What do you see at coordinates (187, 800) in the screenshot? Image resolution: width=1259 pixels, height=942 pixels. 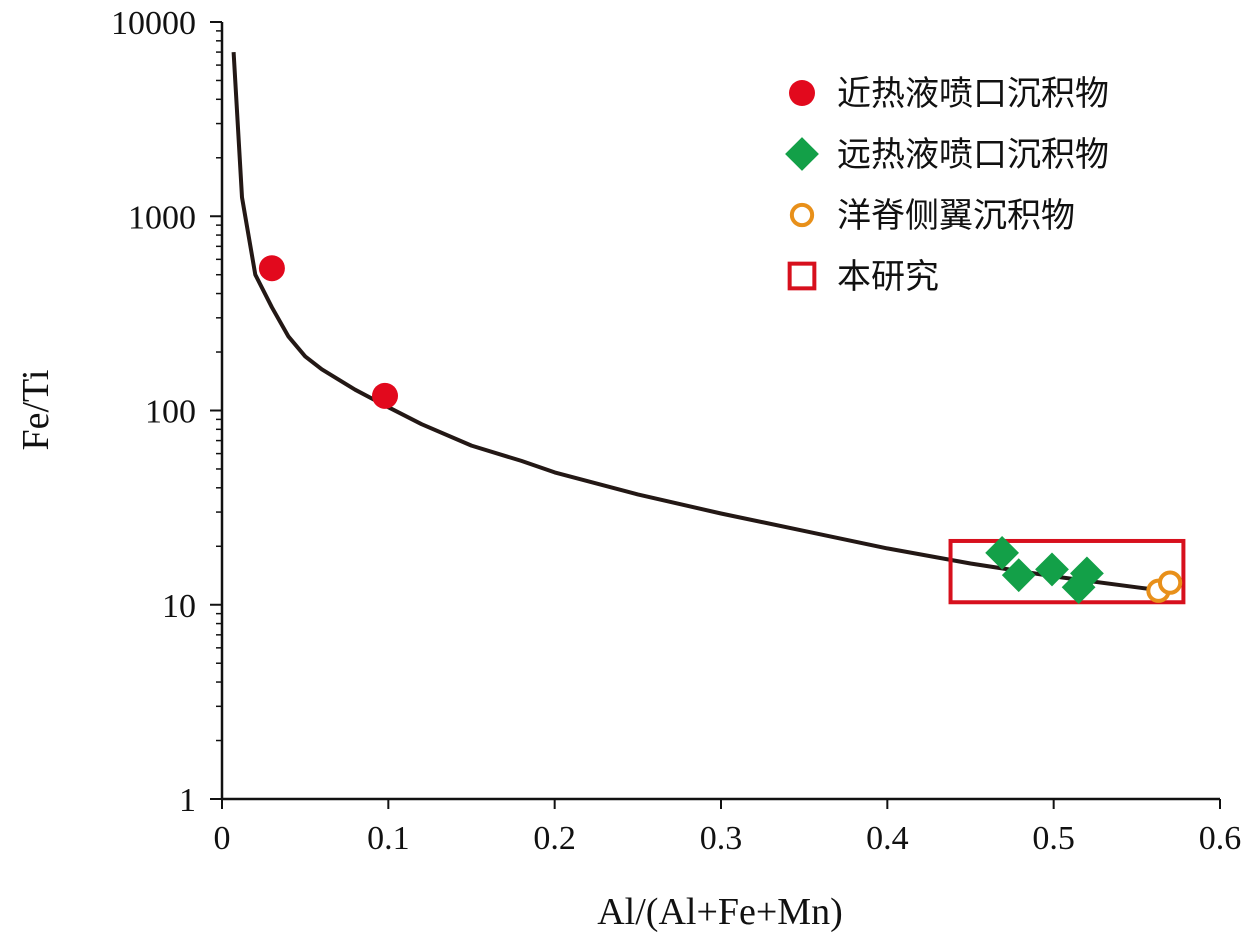 I see `y-tick-label: 1` at bounding box center [187, 800].